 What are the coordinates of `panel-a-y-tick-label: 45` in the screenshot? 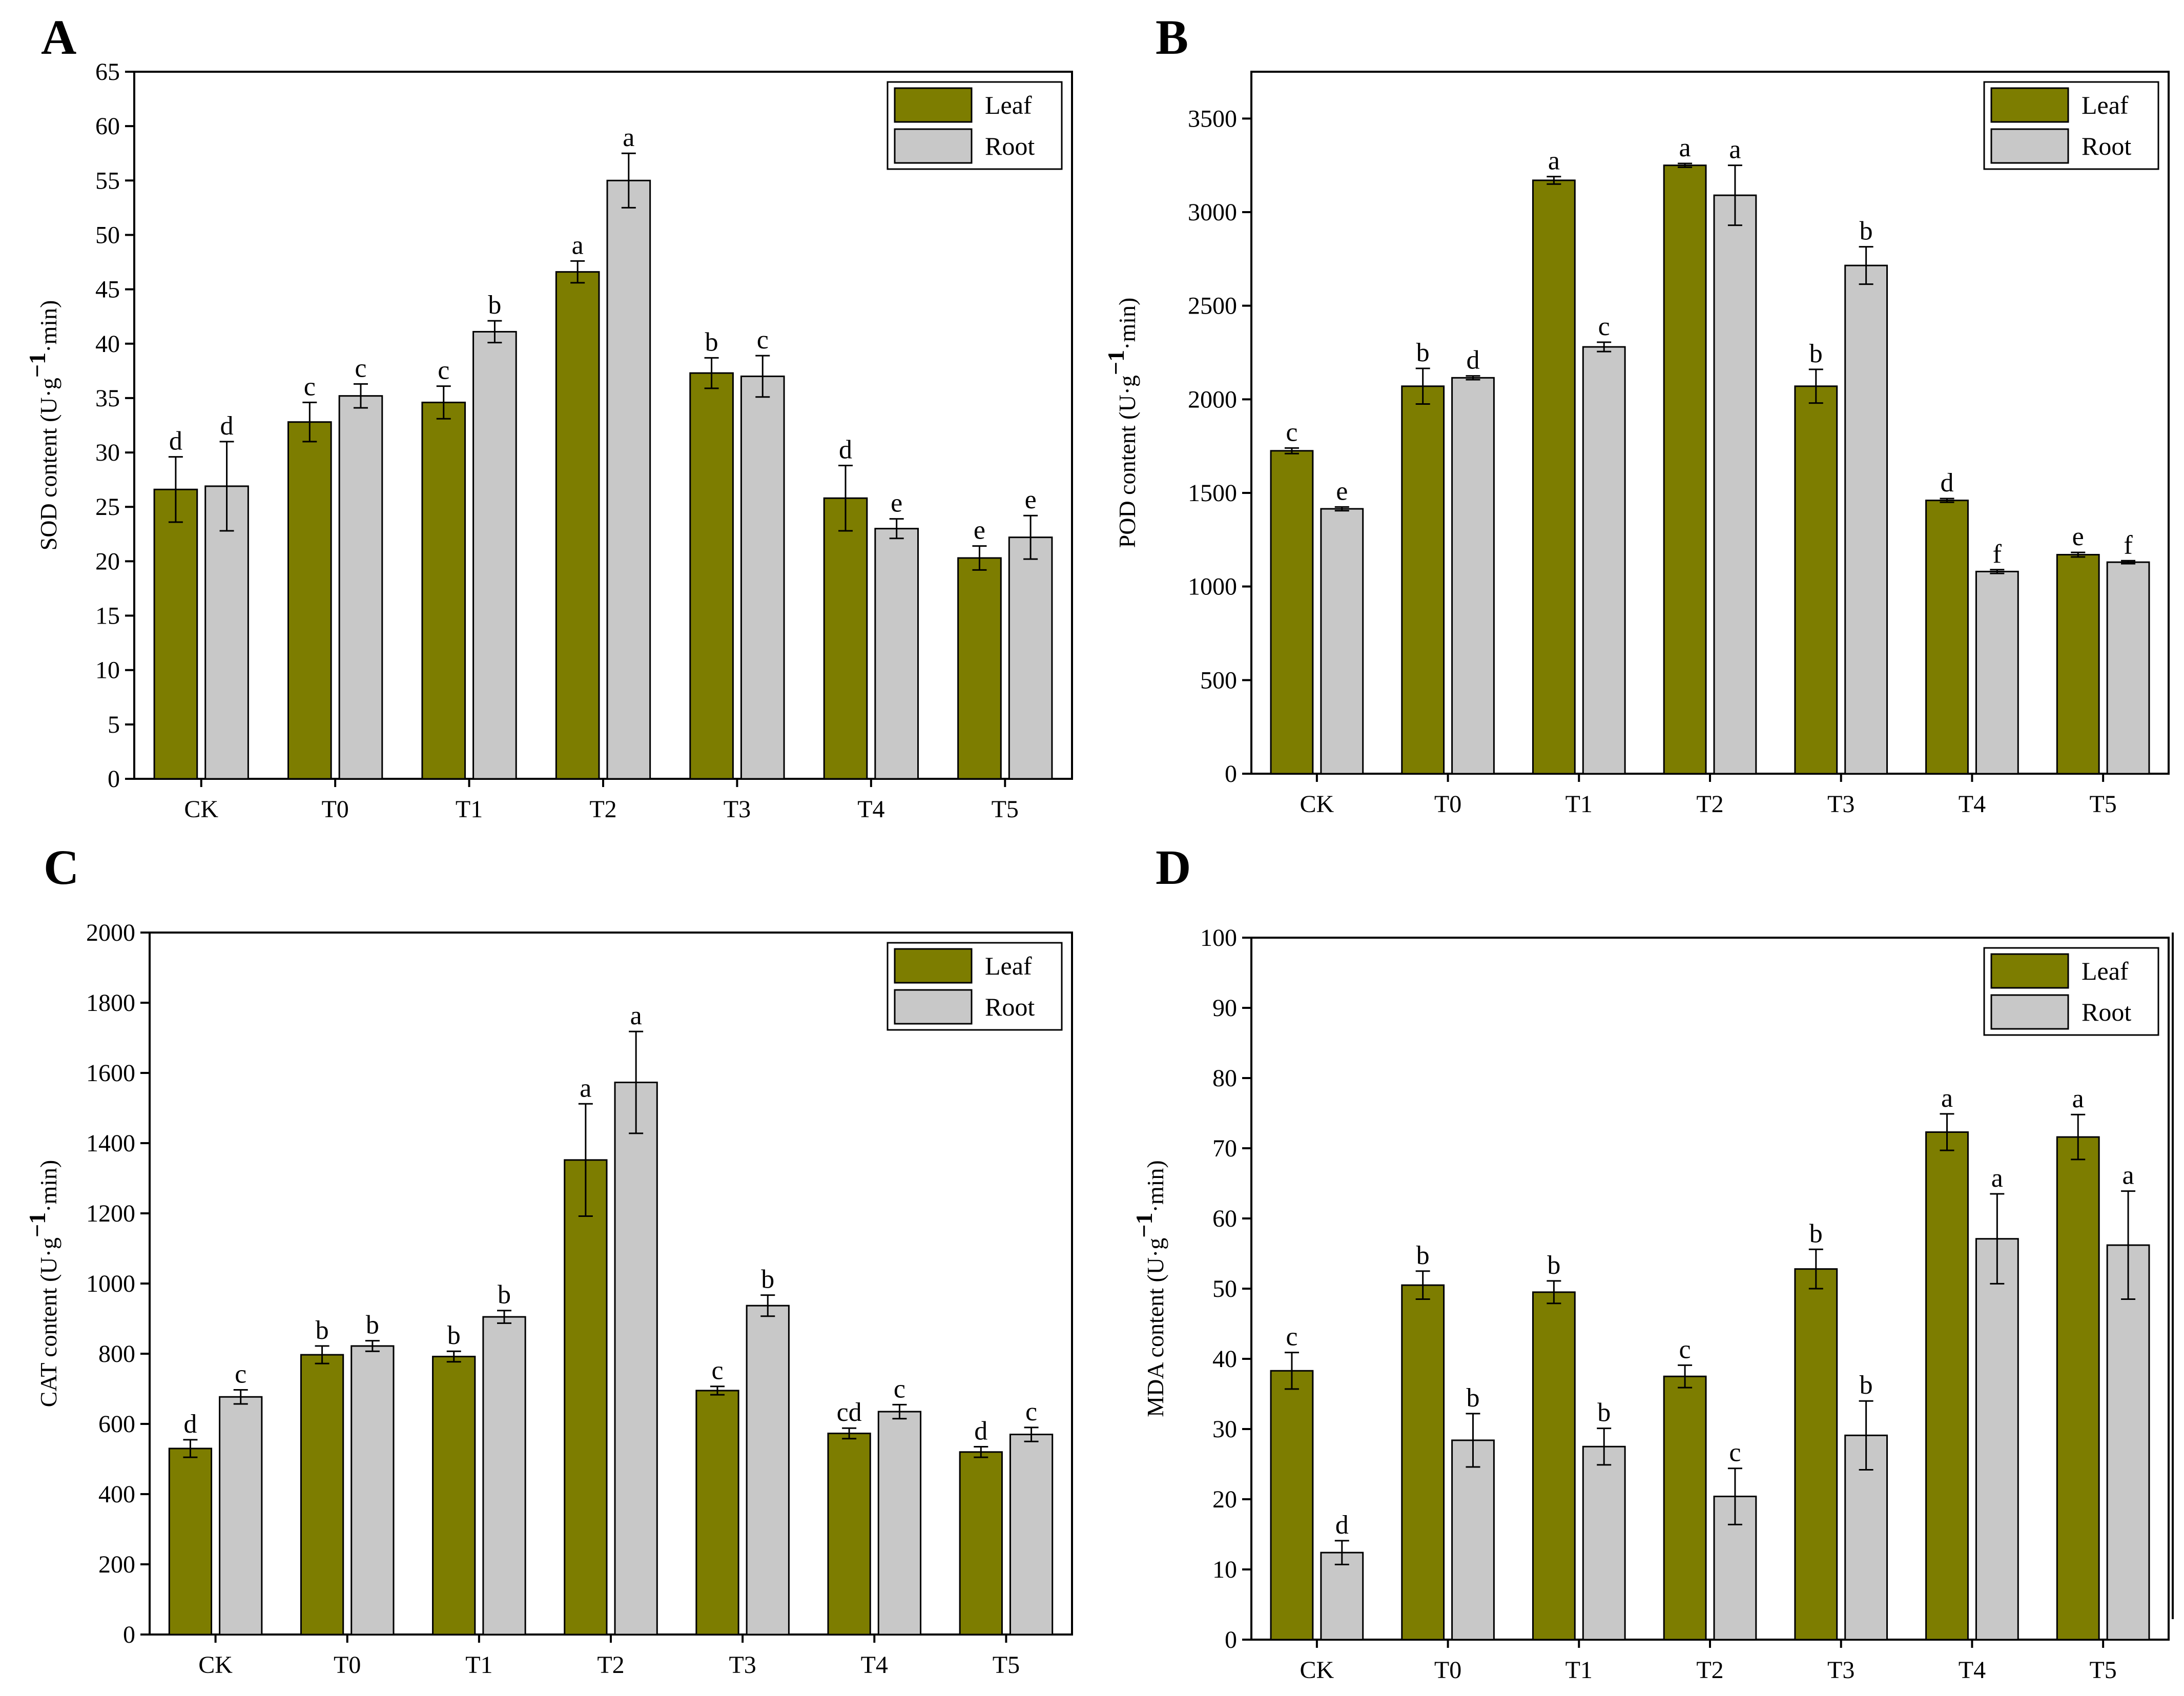 It's located at (107, 289).